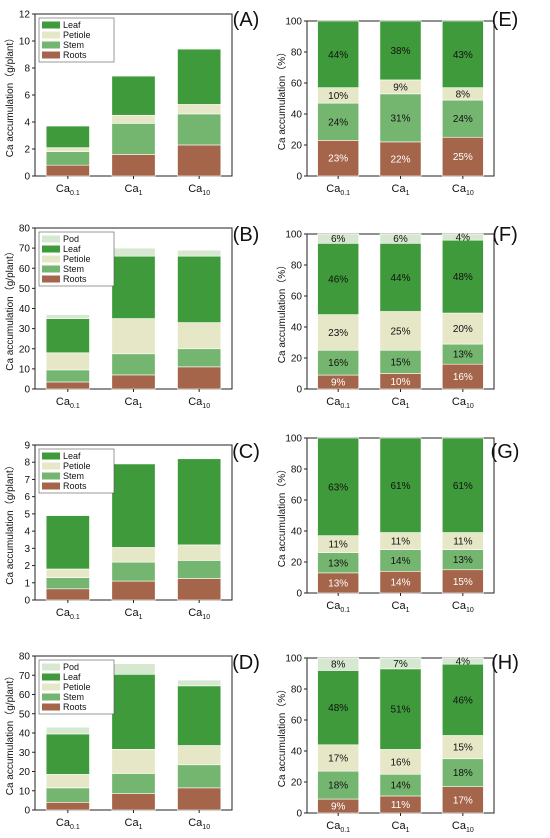  I want to click on data-label: 44%, so click(338, 55).